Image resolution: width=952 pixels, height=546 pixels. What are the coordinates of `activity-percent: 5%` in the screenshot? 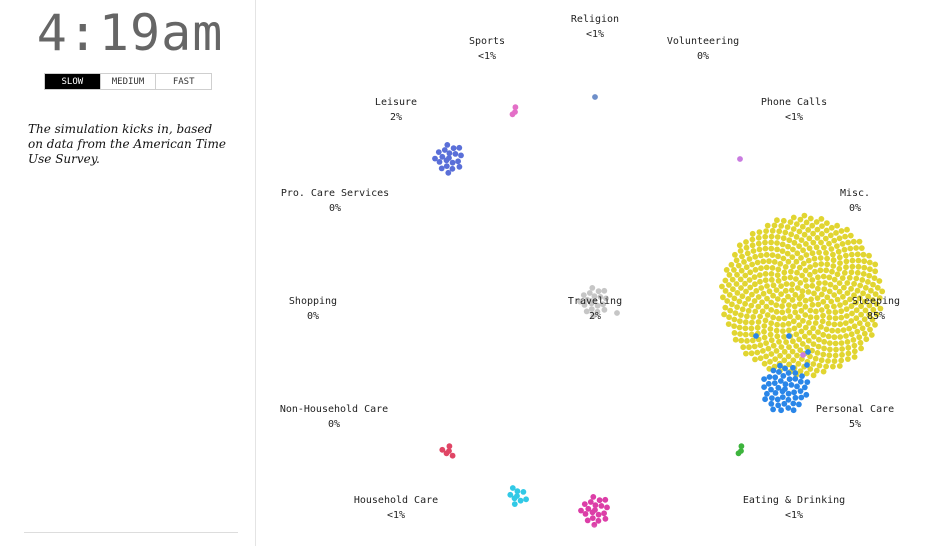 It's located at (855, 424).